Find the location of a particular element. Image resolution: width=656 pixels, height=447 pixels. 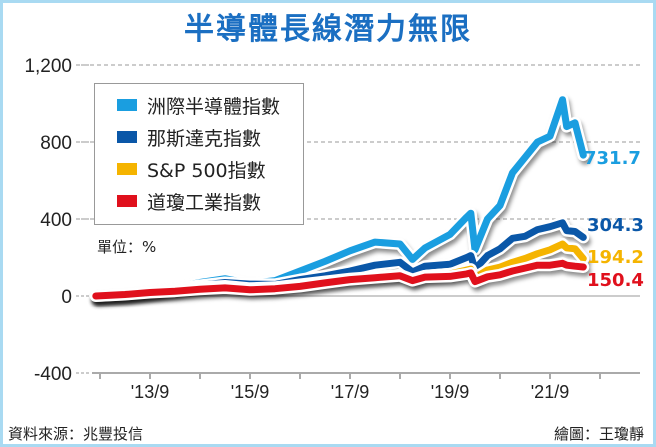

credit-note: 繪圖：王瓊靜 is located at coordinates (598, 434).